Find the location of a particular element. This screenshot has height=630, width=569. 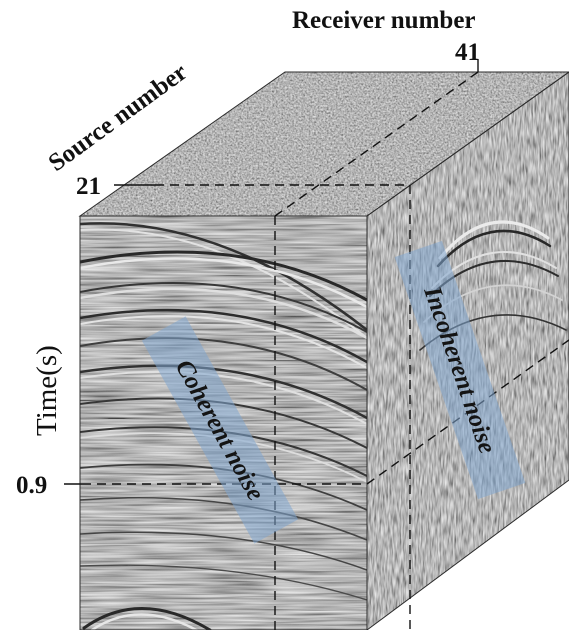

time-axis-label: Time(s) is located at coordinates (47, 390).